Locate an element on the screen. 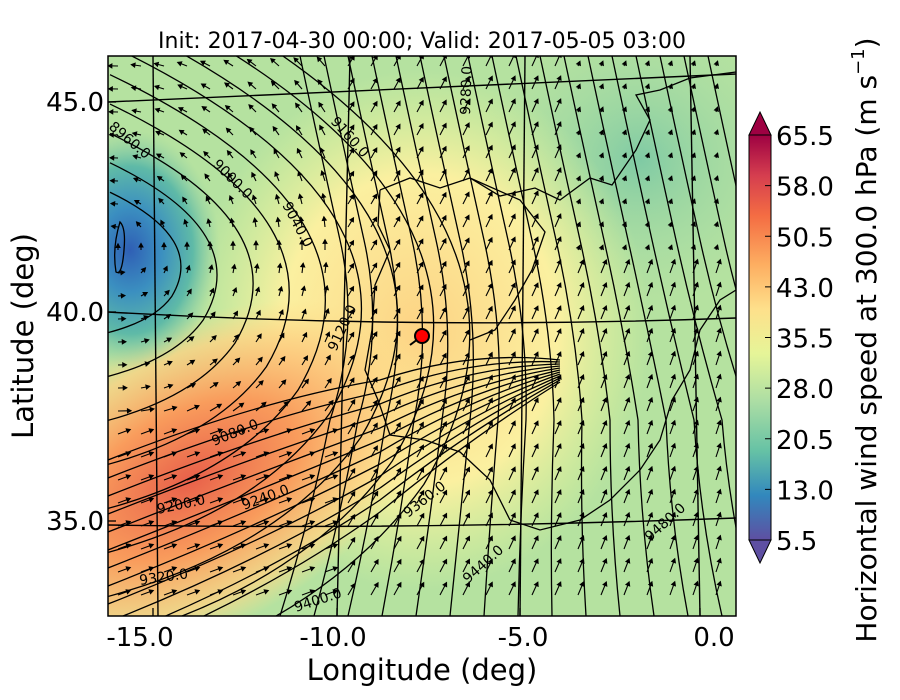 Image resolution: width=900 pixels, height=700 pixels. colorbar-label-main: Horizontal wind speed at 300.0 hPa (m s is located at coordinates (866, 359).